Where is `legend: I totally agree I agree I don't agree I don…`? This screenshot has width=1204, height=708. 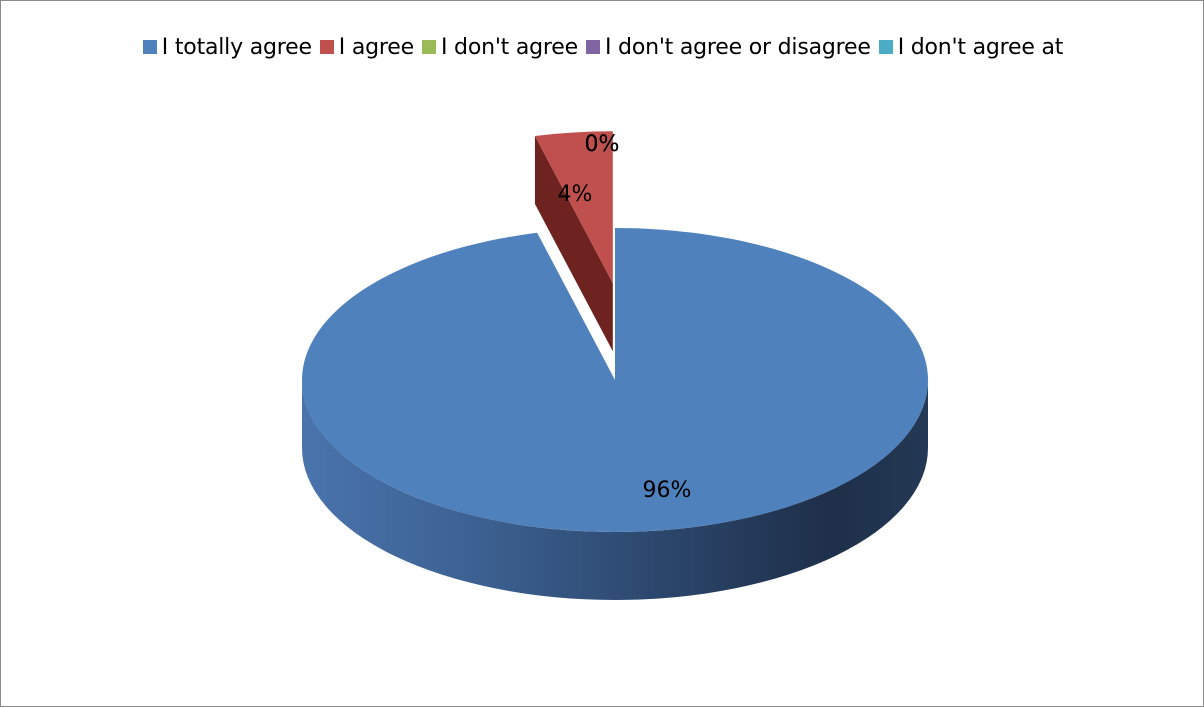 legend: I totally agree I agree I don't agree I don… is located at coordinates (602, 47).